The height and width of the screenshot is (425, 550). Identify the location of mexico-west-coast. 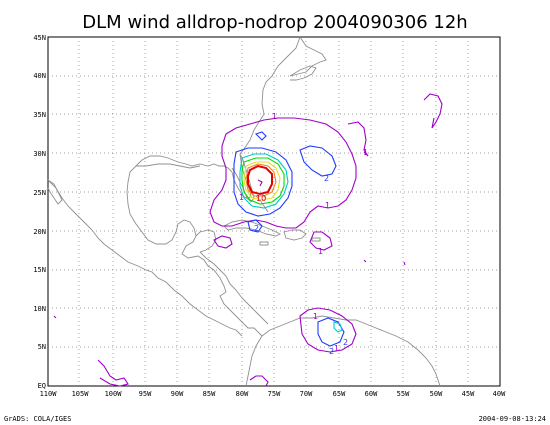
(145, 258).